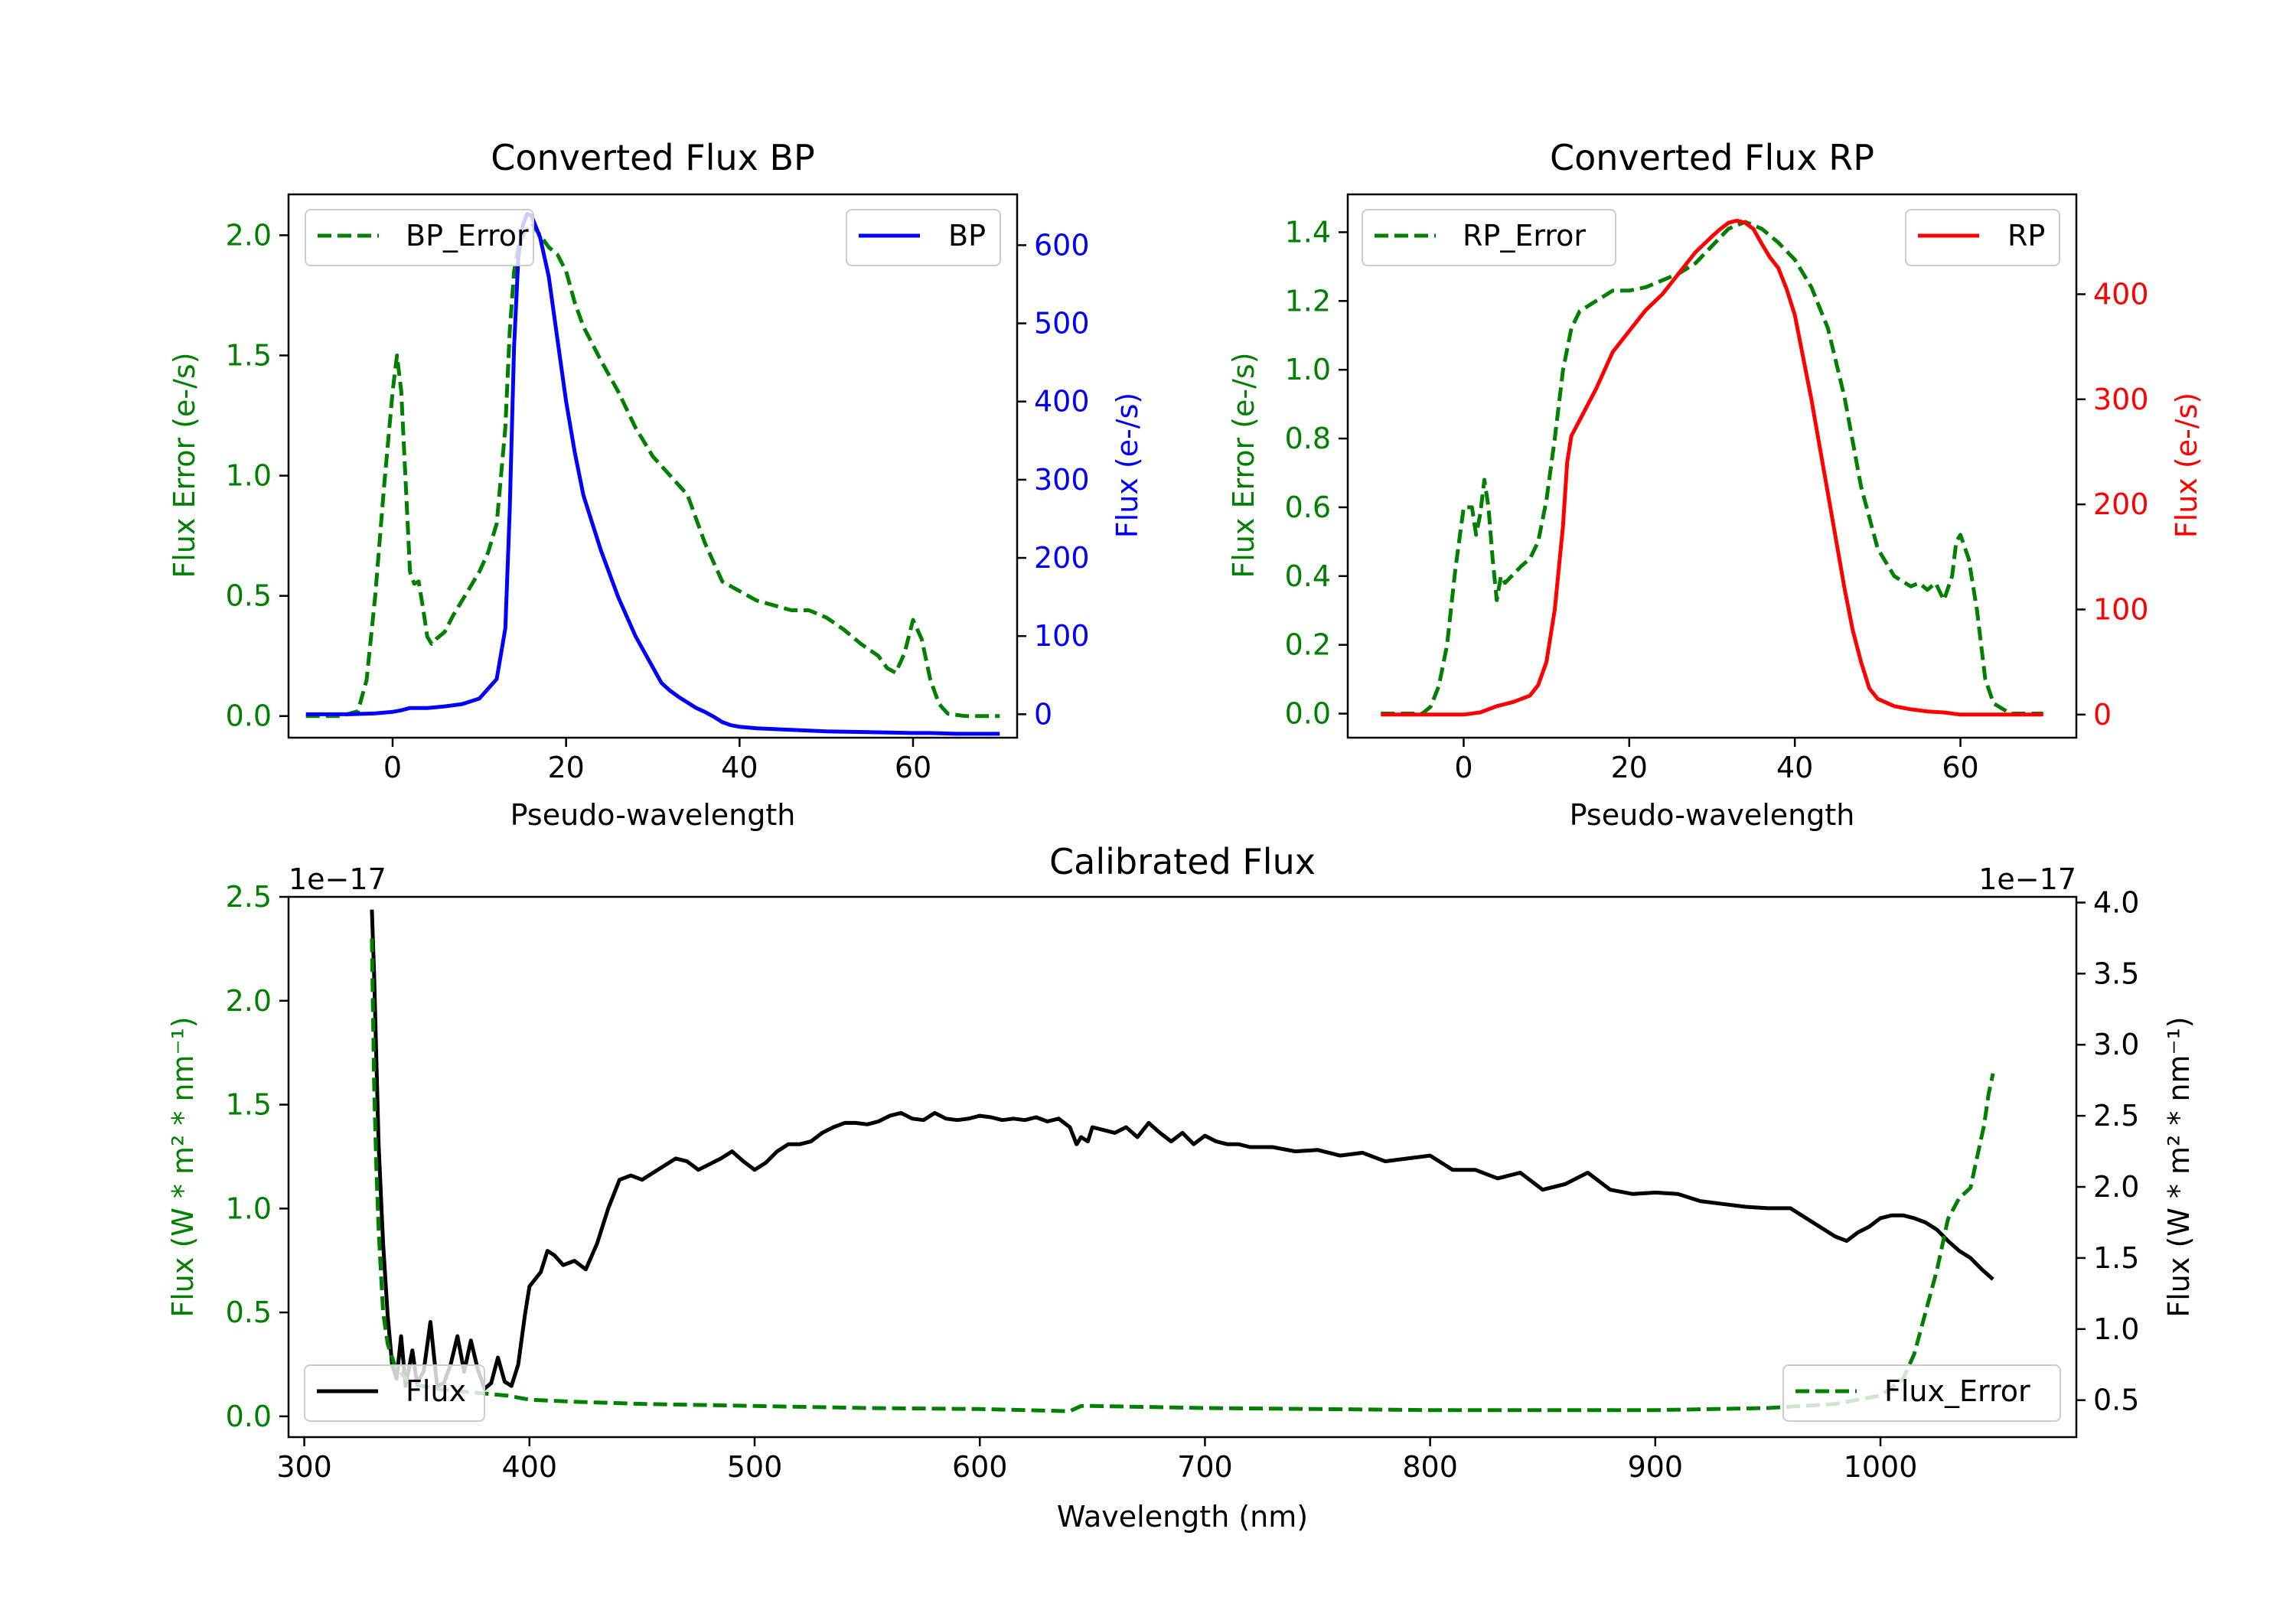  I want to click on cal-ytick-right-label: 3.5, so click(2116, 973).